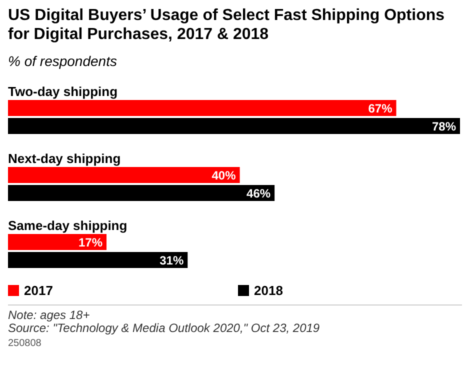 The width and height of the screenshot is (470, 368). Describe the element at coordinates (444, 127) in the screenshot. I see `data-label: 78%` at that location.